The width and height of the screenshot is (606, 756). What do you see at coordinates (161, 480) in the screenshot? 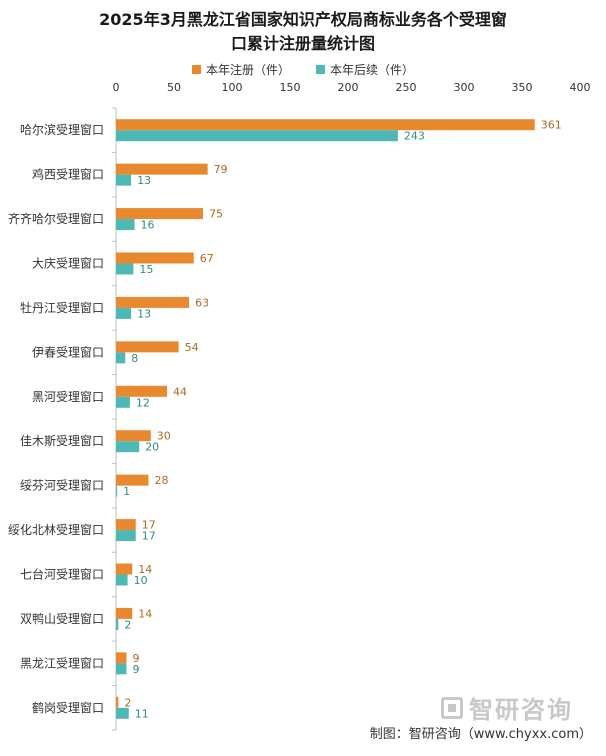
I see `data-label-registration: 28` at bounding box center [161, 480].